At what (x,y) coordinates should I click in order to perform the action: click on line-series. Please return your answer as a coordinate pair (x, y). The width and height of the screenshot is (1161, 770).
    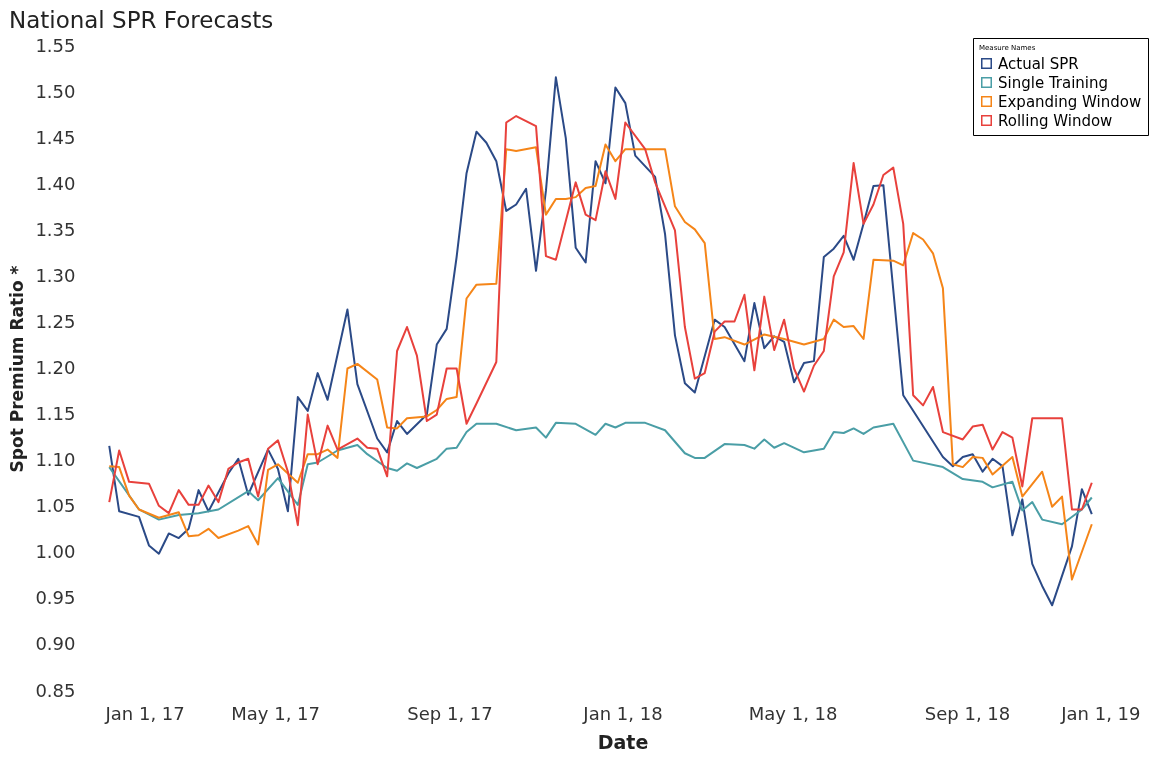
    Looking at the image, I should click on (600, 473).